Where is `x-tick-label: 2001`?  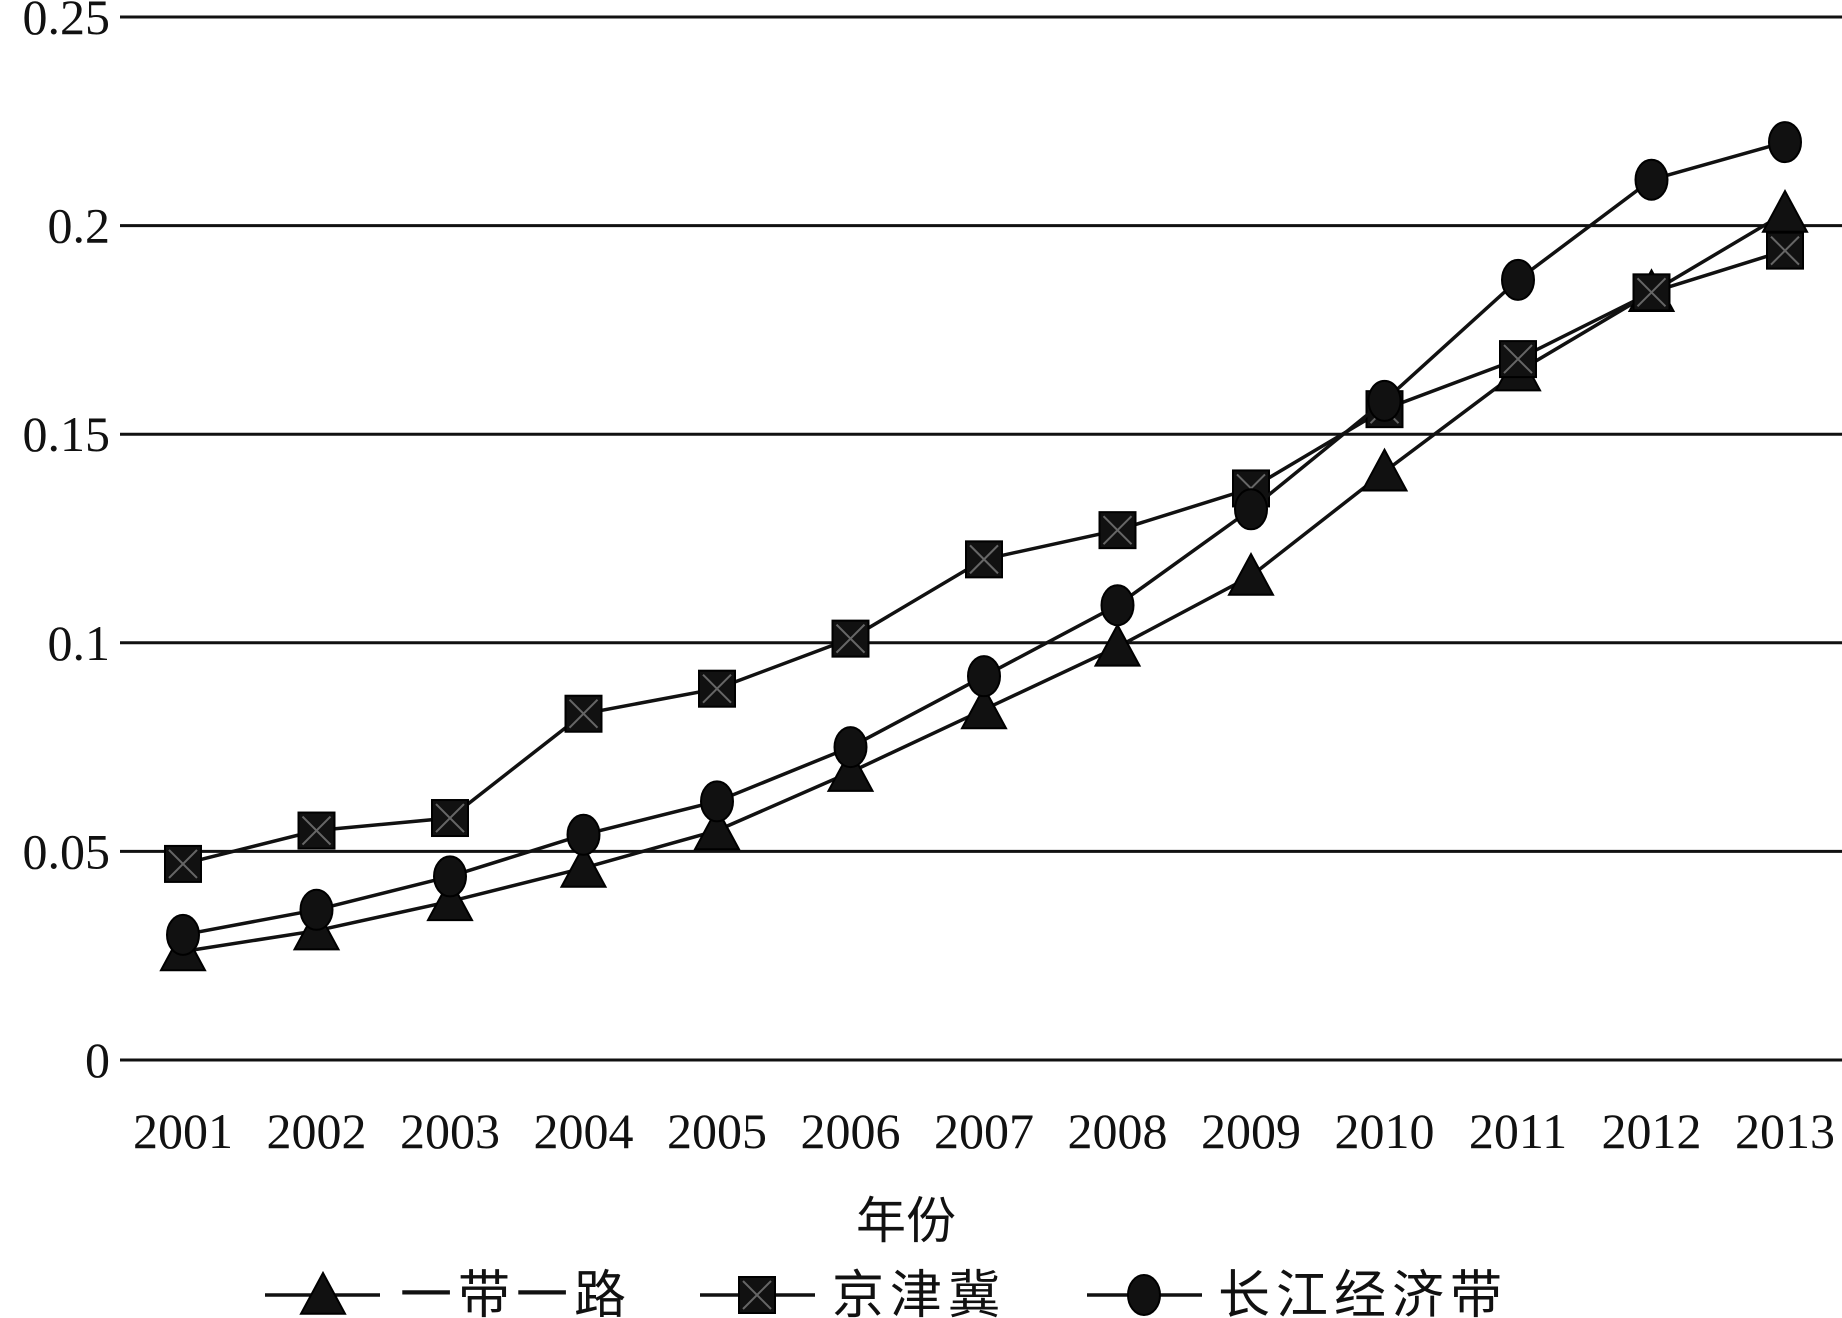 x-tick-label: 2001 is located at coordinates (183, 1131).